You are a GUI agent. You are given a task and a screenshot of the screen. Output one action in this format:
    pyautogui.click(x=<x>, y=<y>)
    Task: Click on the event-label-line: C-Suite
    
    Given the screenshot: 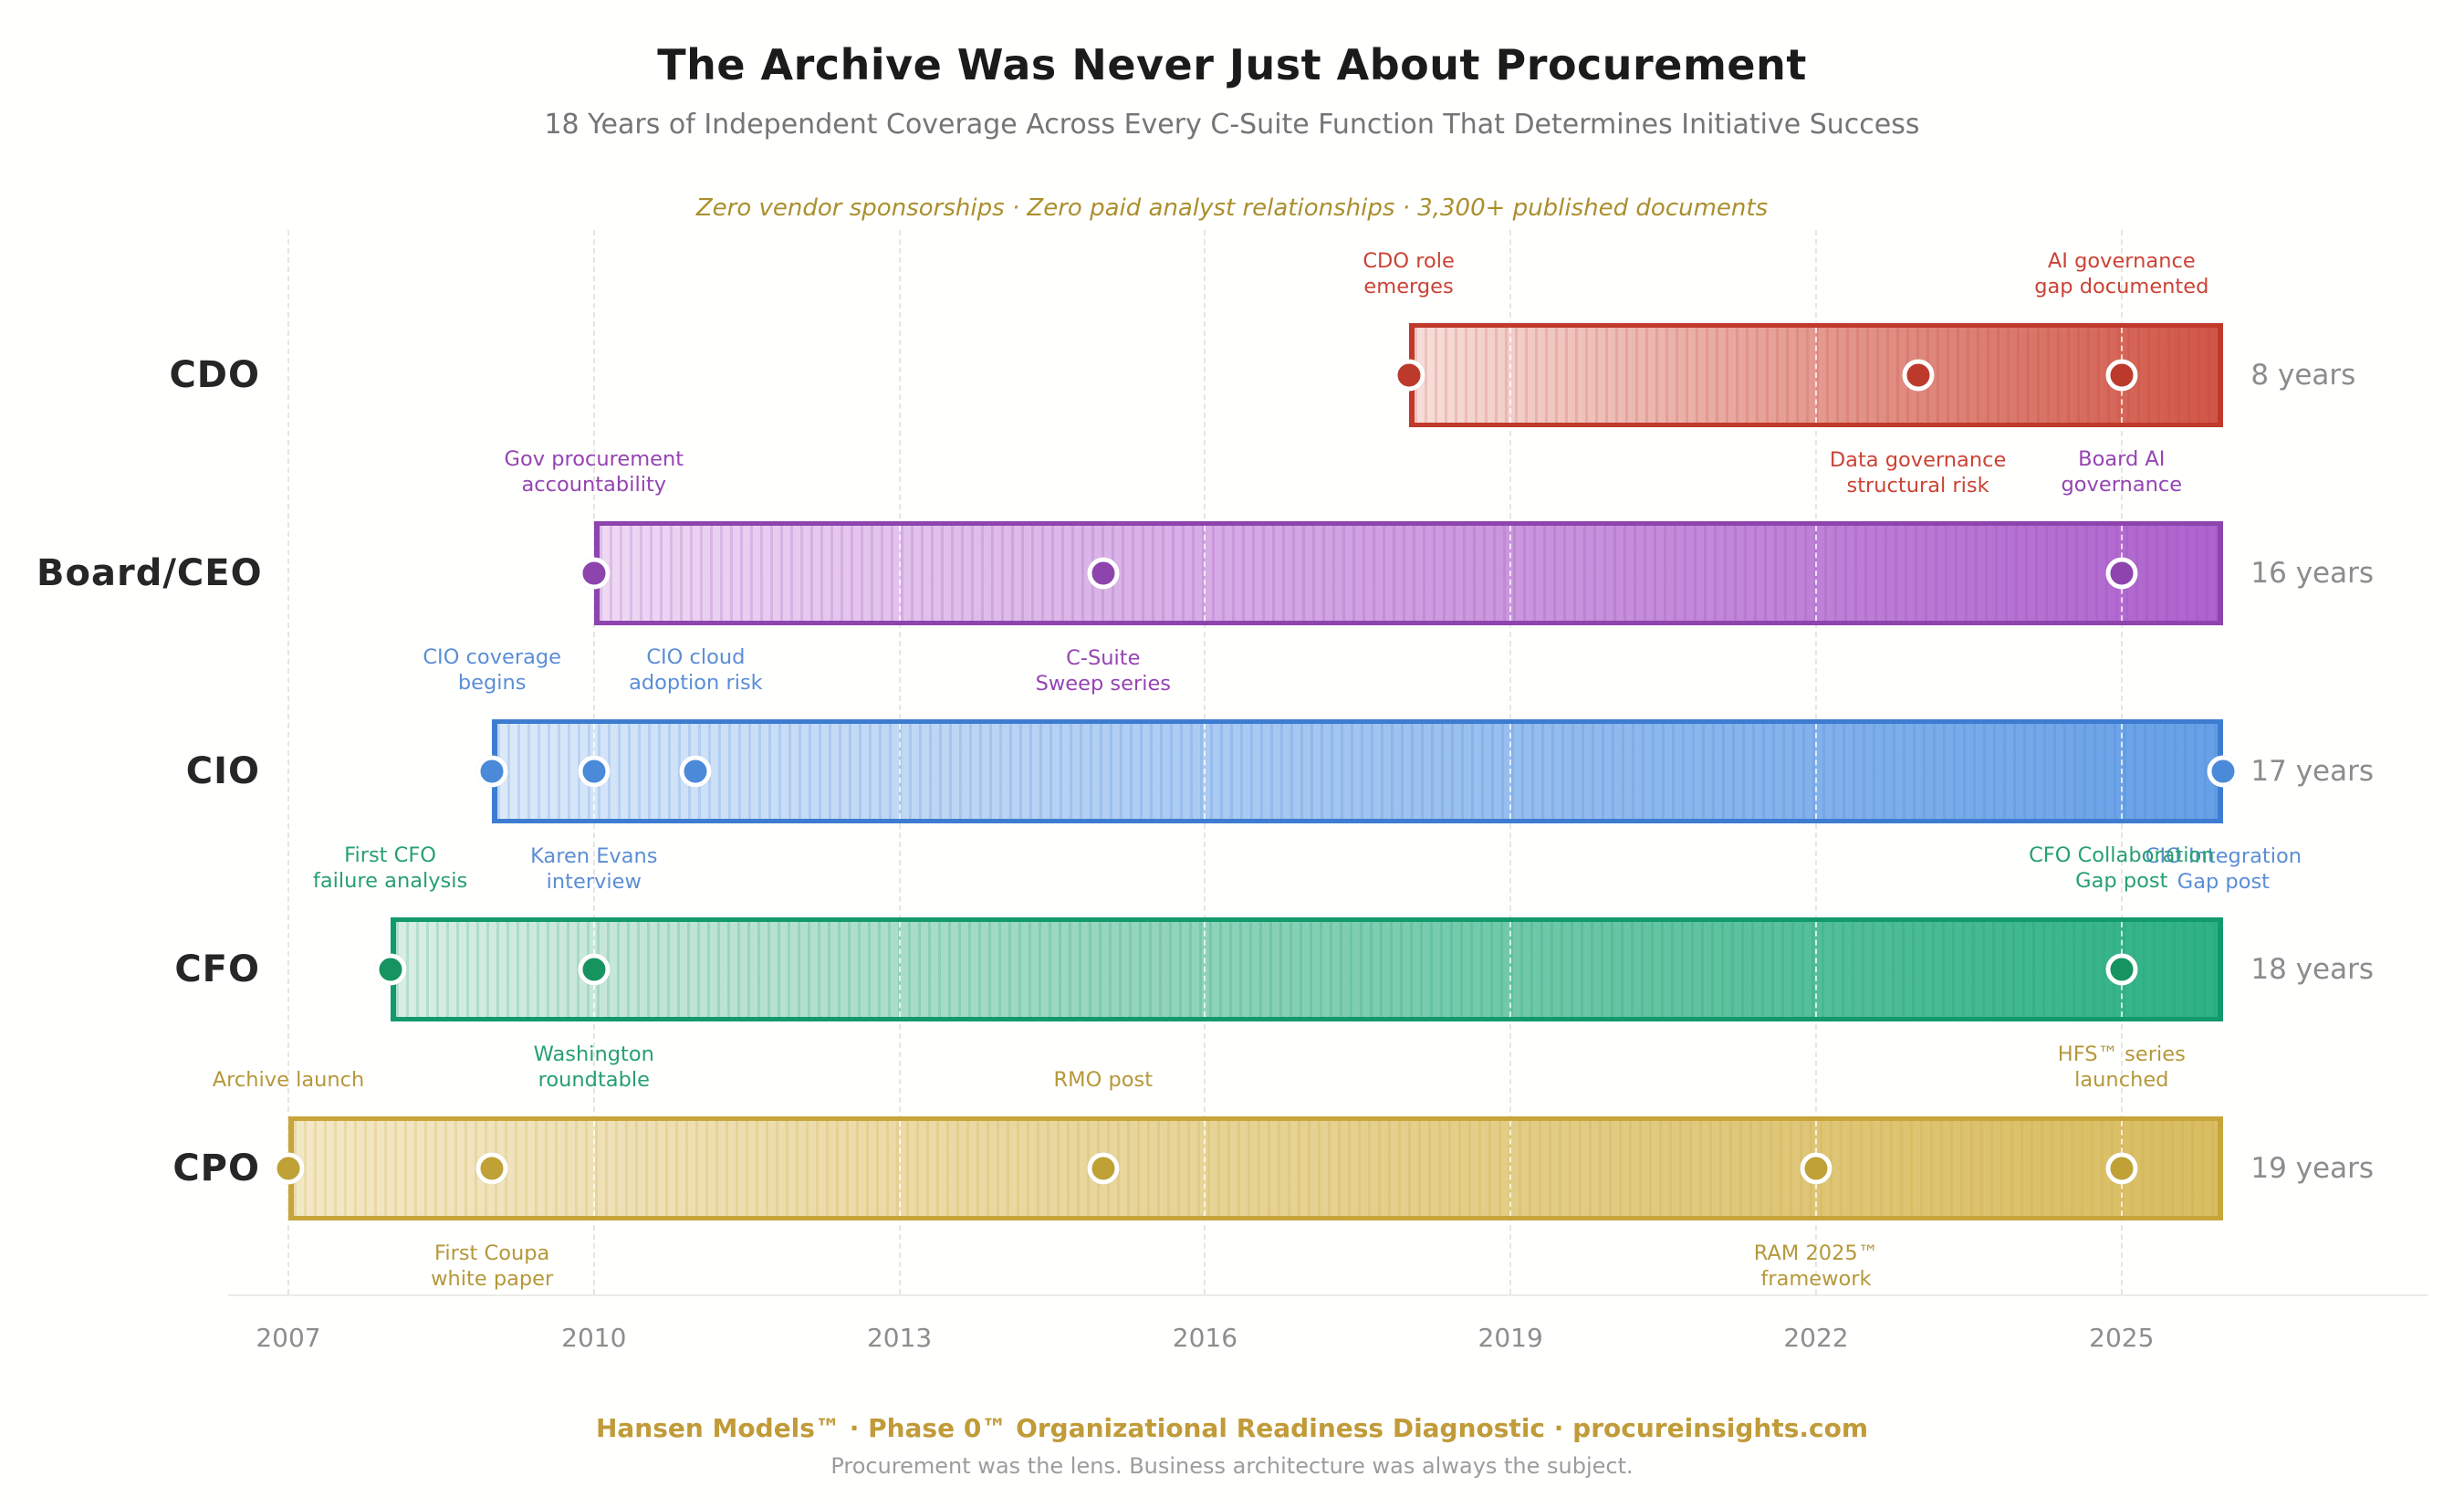 What is the action you would take?
    pyautogui.click(x=1103, y=658)
    